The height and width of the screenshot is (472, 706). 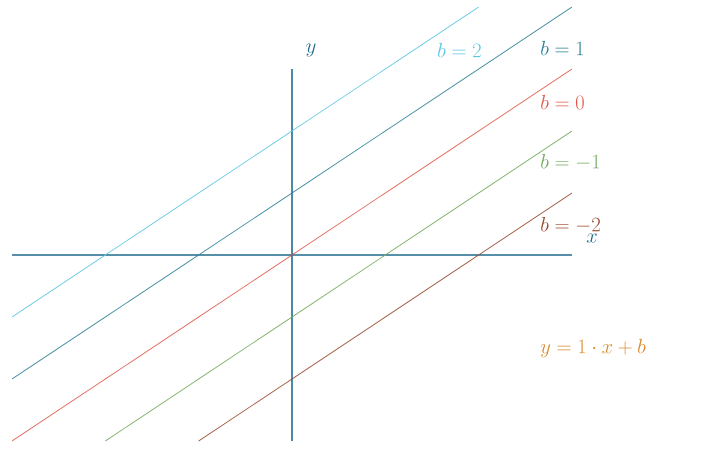 I want to click on series-label: $b = 2$, so click(x=459, y=50).